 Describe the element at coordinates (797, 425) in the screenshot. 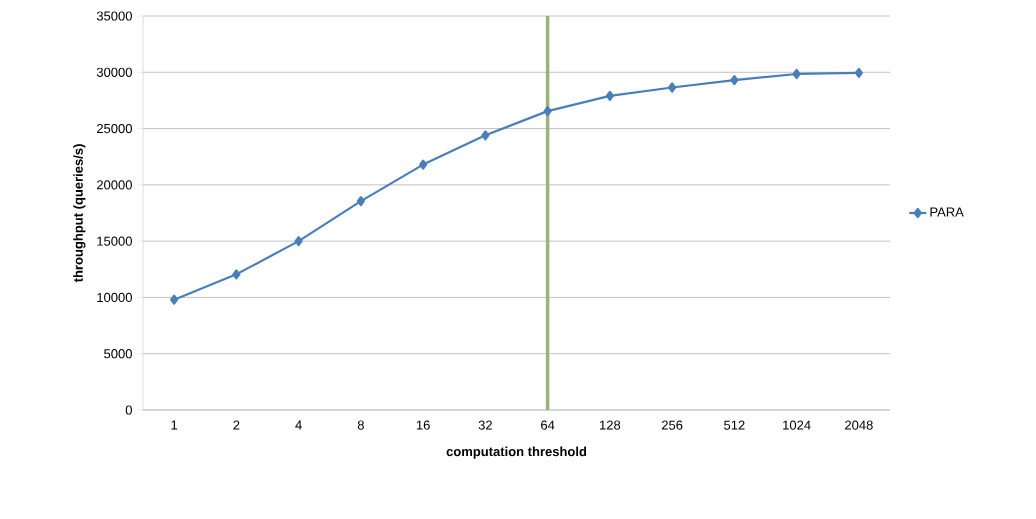

I see `x-tick-label: 1024` at that location.